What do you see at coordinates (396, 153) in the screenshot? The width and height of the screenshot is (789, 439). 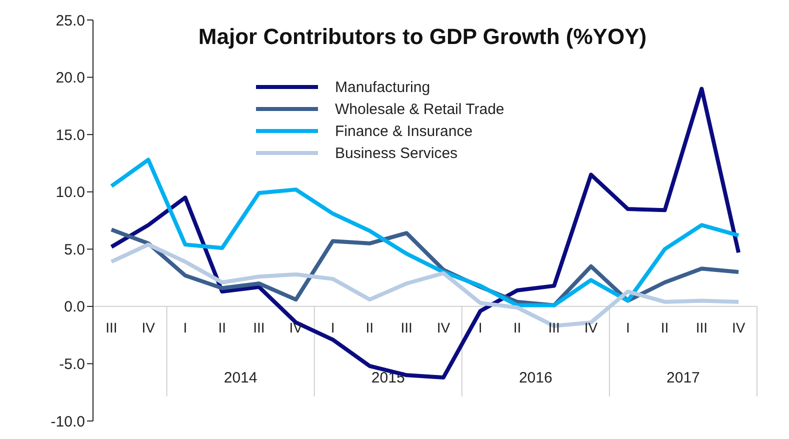 I see `legend-label: Business Services` at bounding box center [396, 153].